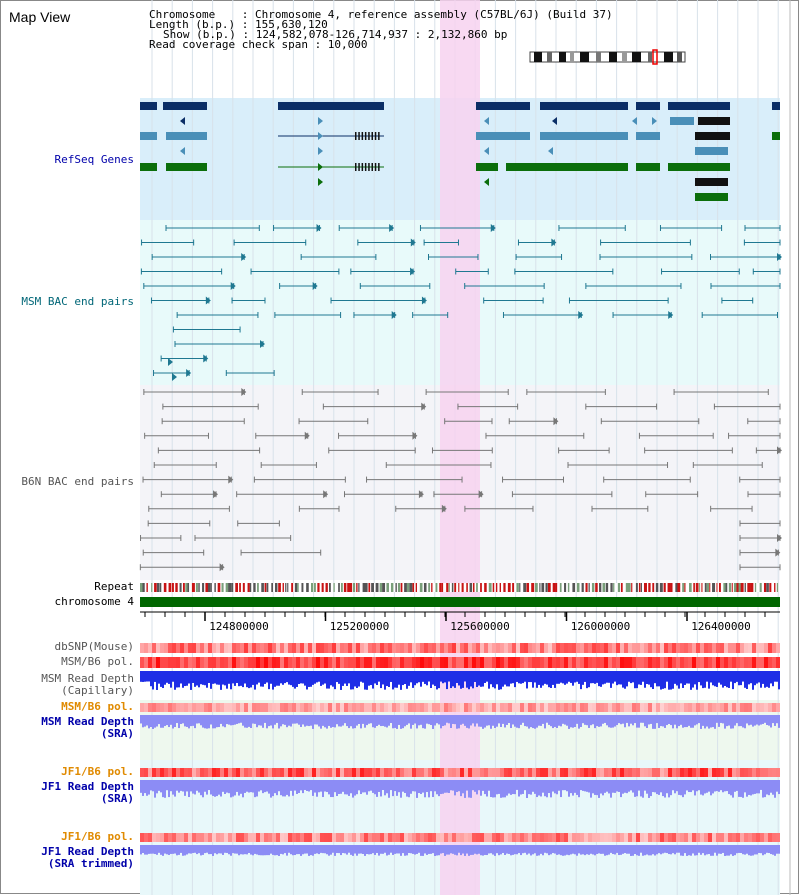  What do you see at coordinates (94, 159) in the screenshot?
I see `track-label-refseq: RefSeq Genes` at bounding box center [94, 159].